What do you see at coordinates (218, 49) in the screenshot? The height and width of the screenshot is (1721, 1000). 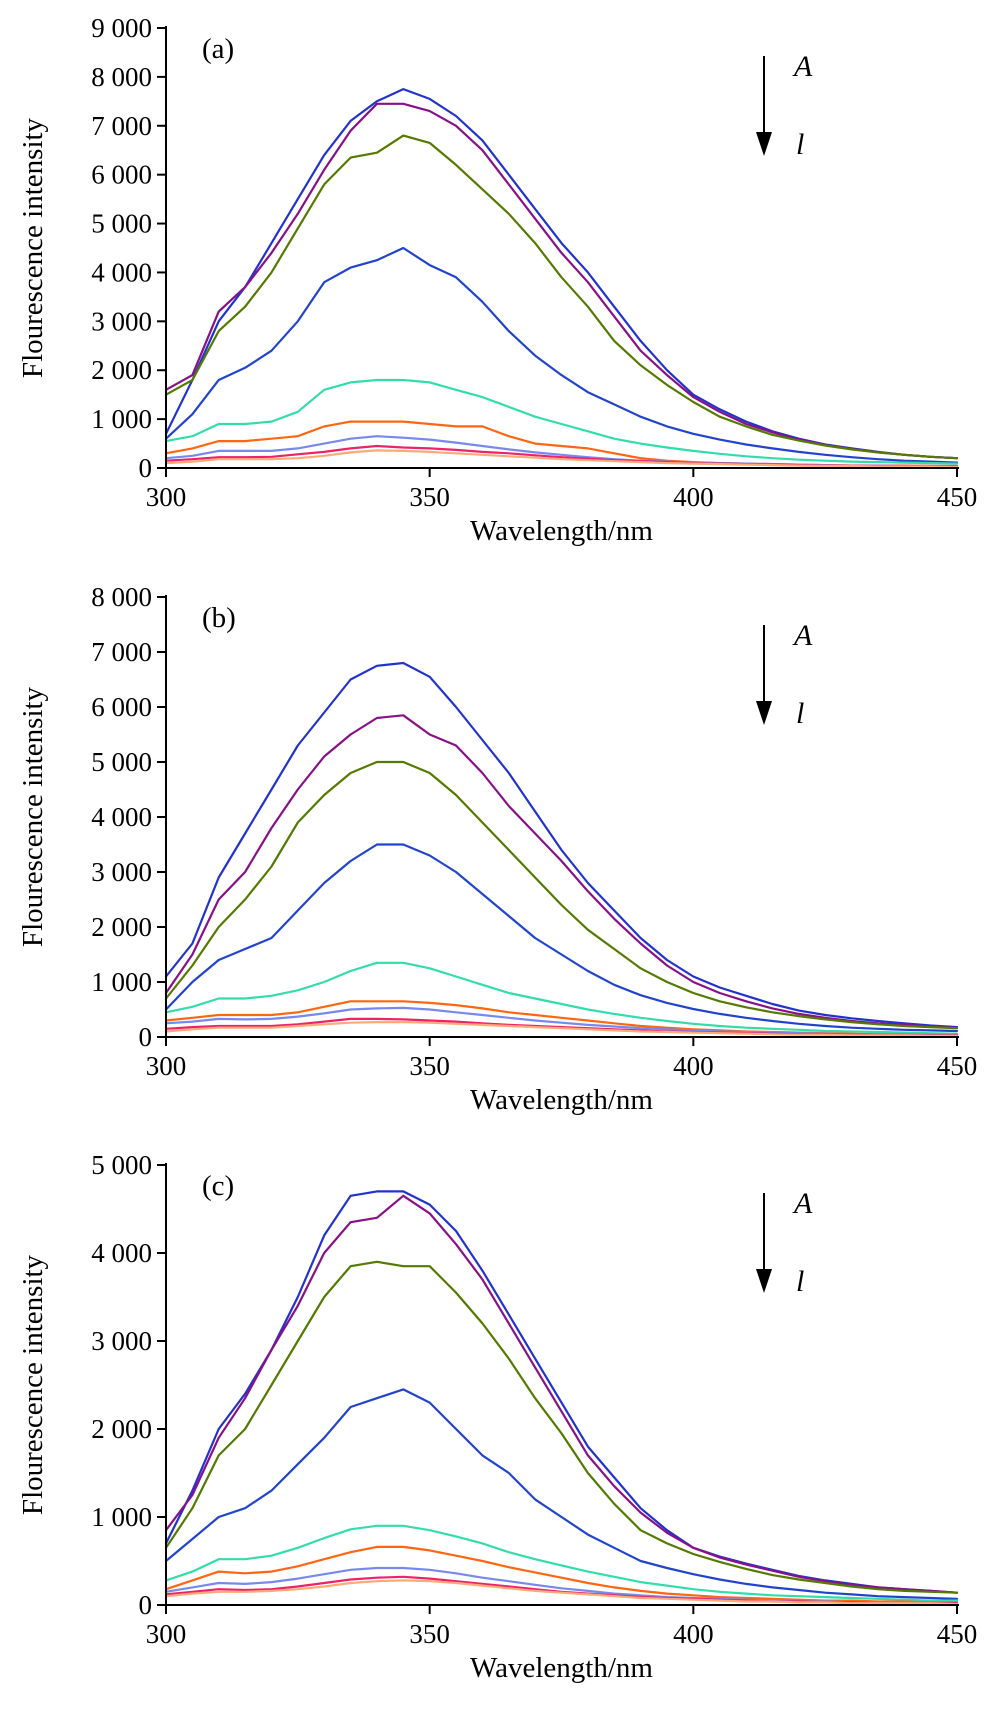 I see `panel-label: (a)` at bounding box center [218, 49].